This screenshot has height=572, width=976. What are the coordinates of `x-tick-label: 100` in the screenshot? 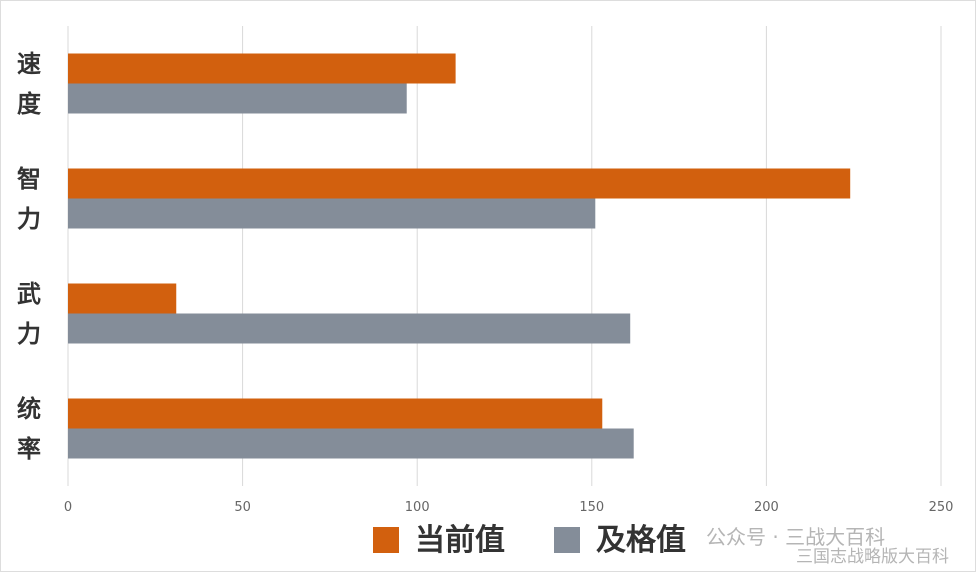 It's located at (417, 507).